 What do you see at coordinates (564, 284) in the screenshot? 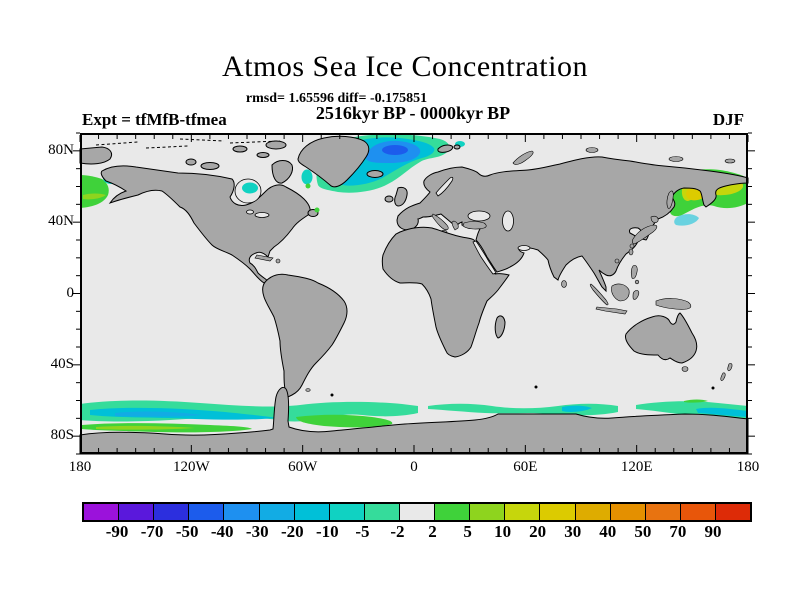
I see `land-sri-lanka` at bounding box center [564, 284].